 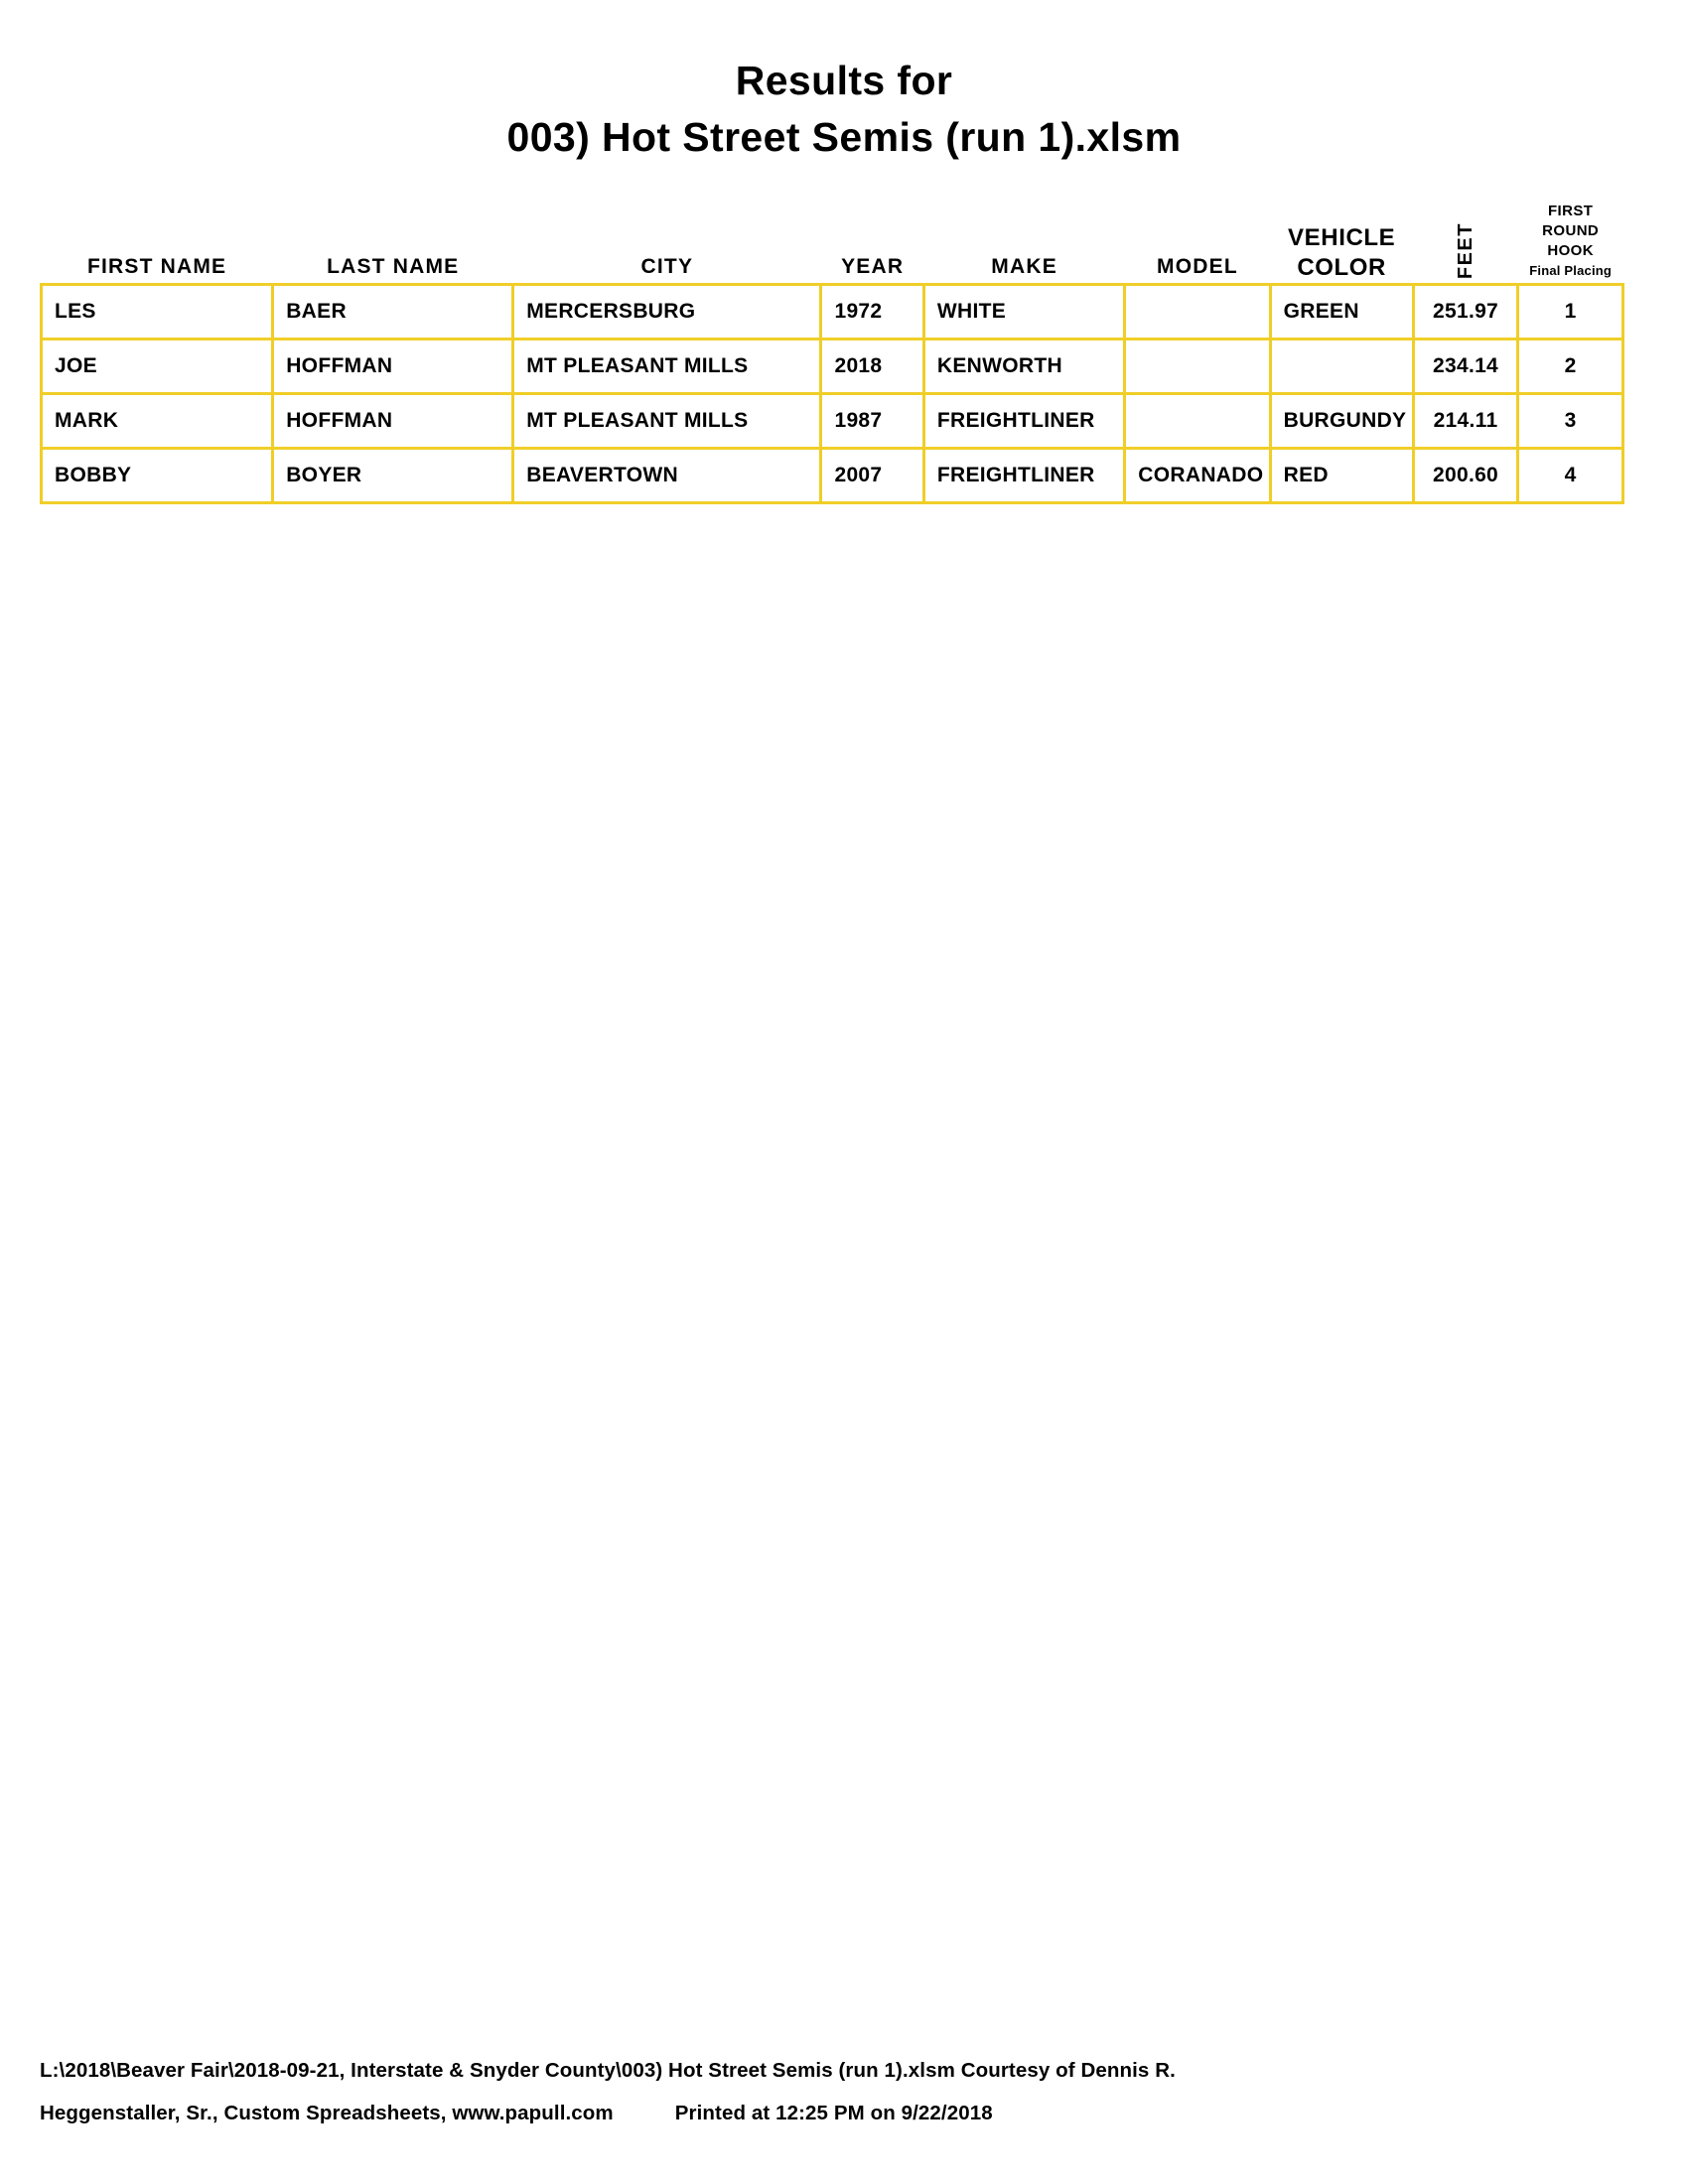 I want to click on vehicle-color-line-2: COLOR, so click(x=1341, y=267).